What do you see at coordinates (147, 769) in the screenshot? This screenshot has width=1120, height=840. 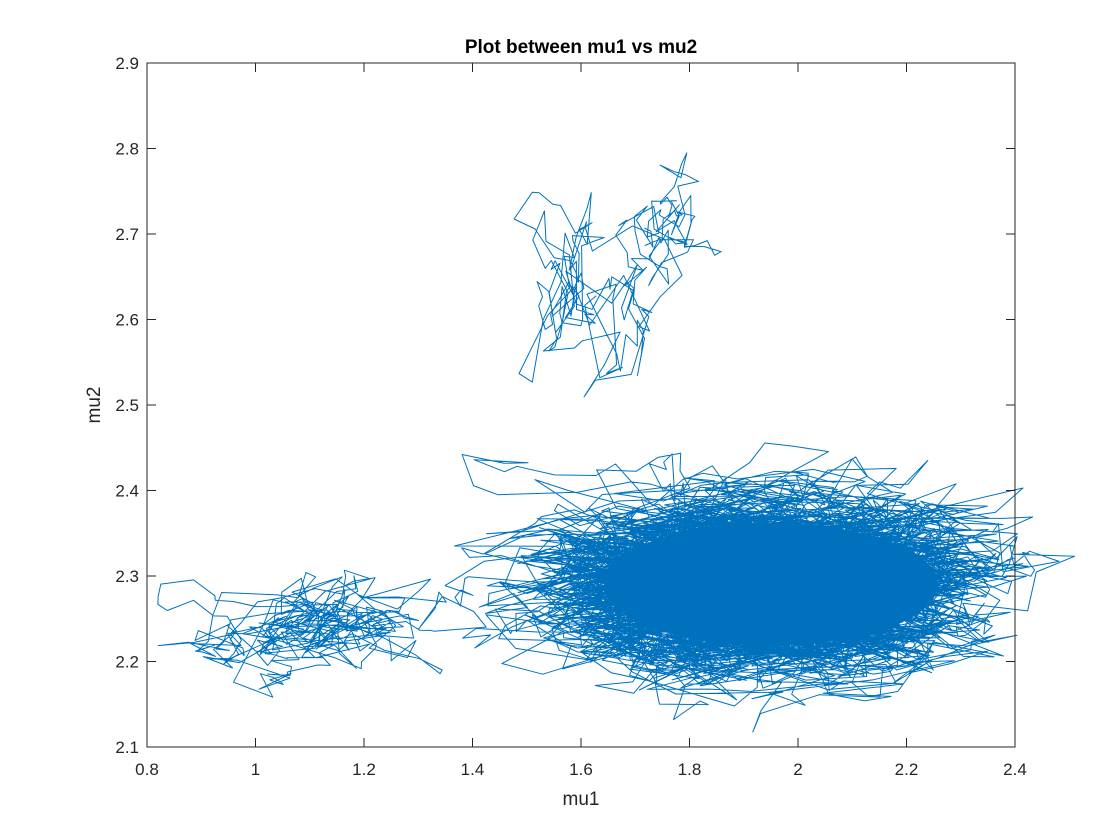 I see `x-tick-label: 0.8` at bounding box center [147, 769].